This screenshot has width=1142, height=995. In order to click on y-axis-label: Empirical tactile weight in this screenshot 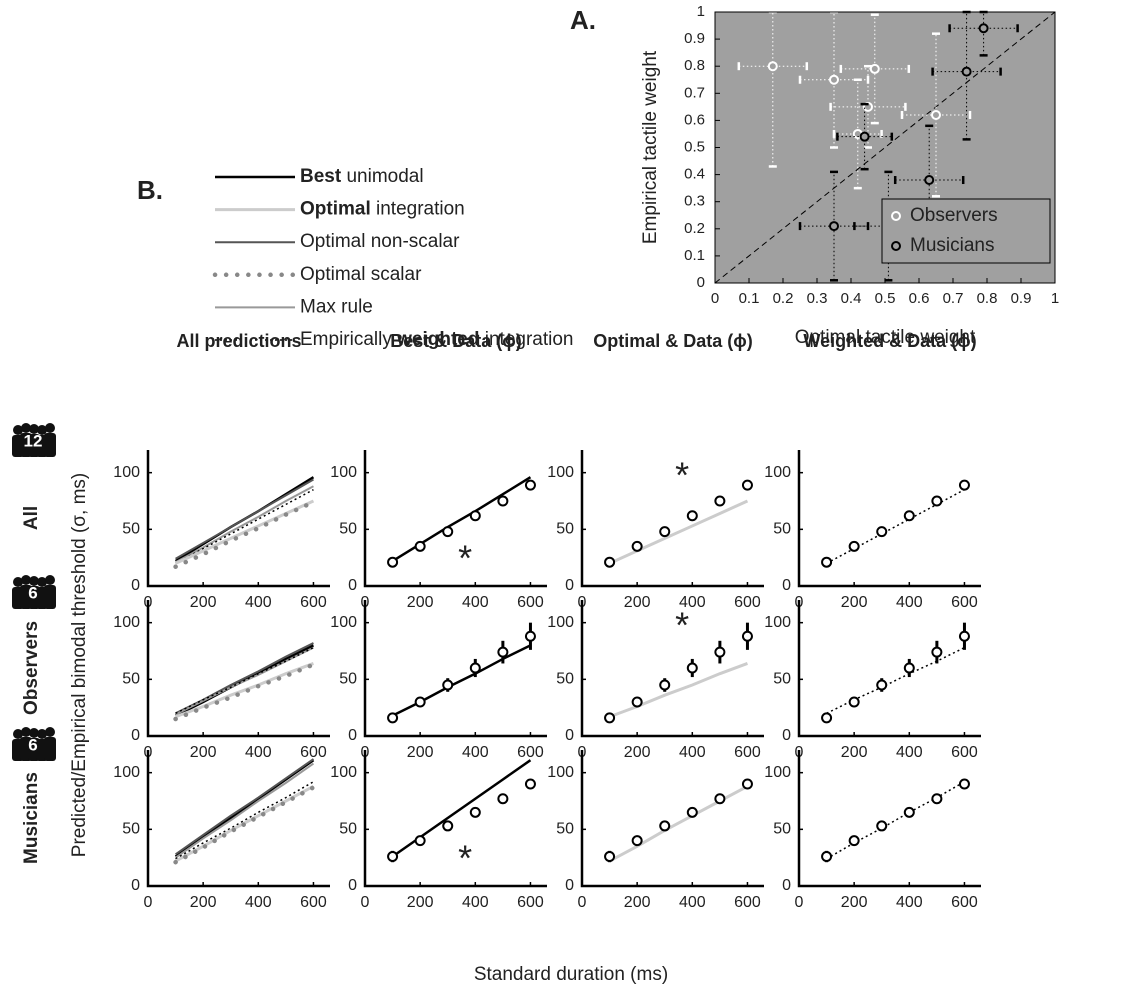, I will do `click(650, 147)`.